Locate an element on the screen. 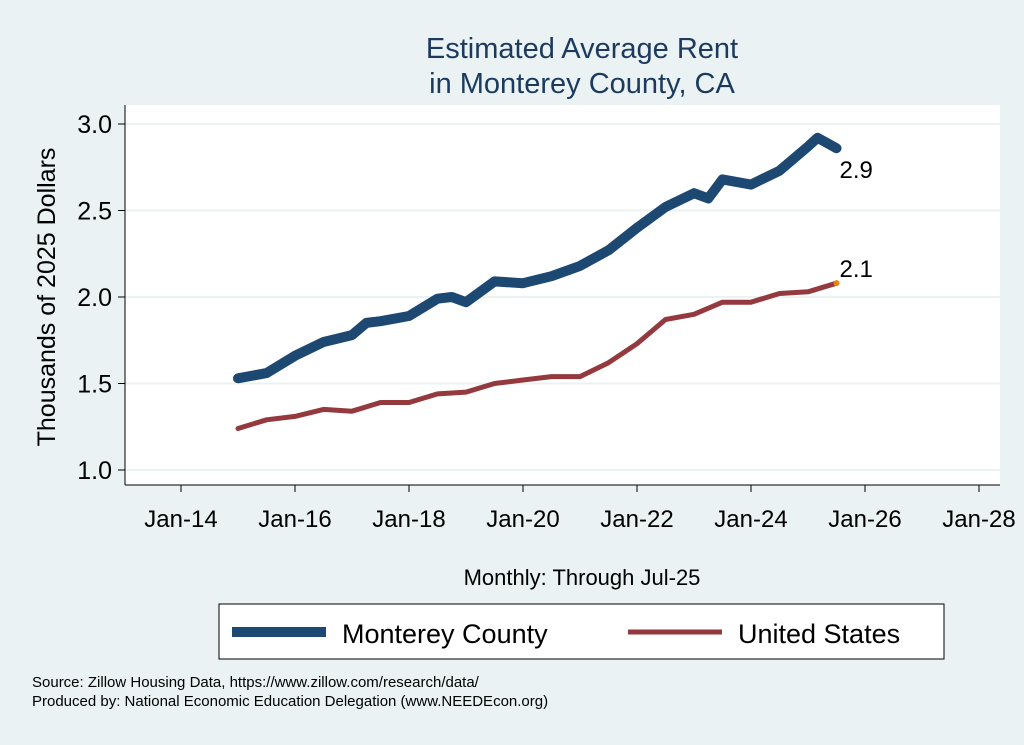 The height and width of the screenshot is (745, 1024). y-axis-label: Thousands of 2025 Dollars is located at coordinates (47, 297).